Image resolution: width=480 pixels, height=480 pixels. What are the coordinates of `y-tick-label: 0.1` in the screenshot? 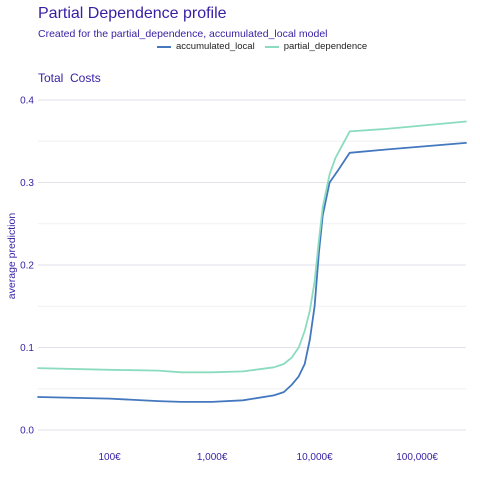 It's located at (27, 348).